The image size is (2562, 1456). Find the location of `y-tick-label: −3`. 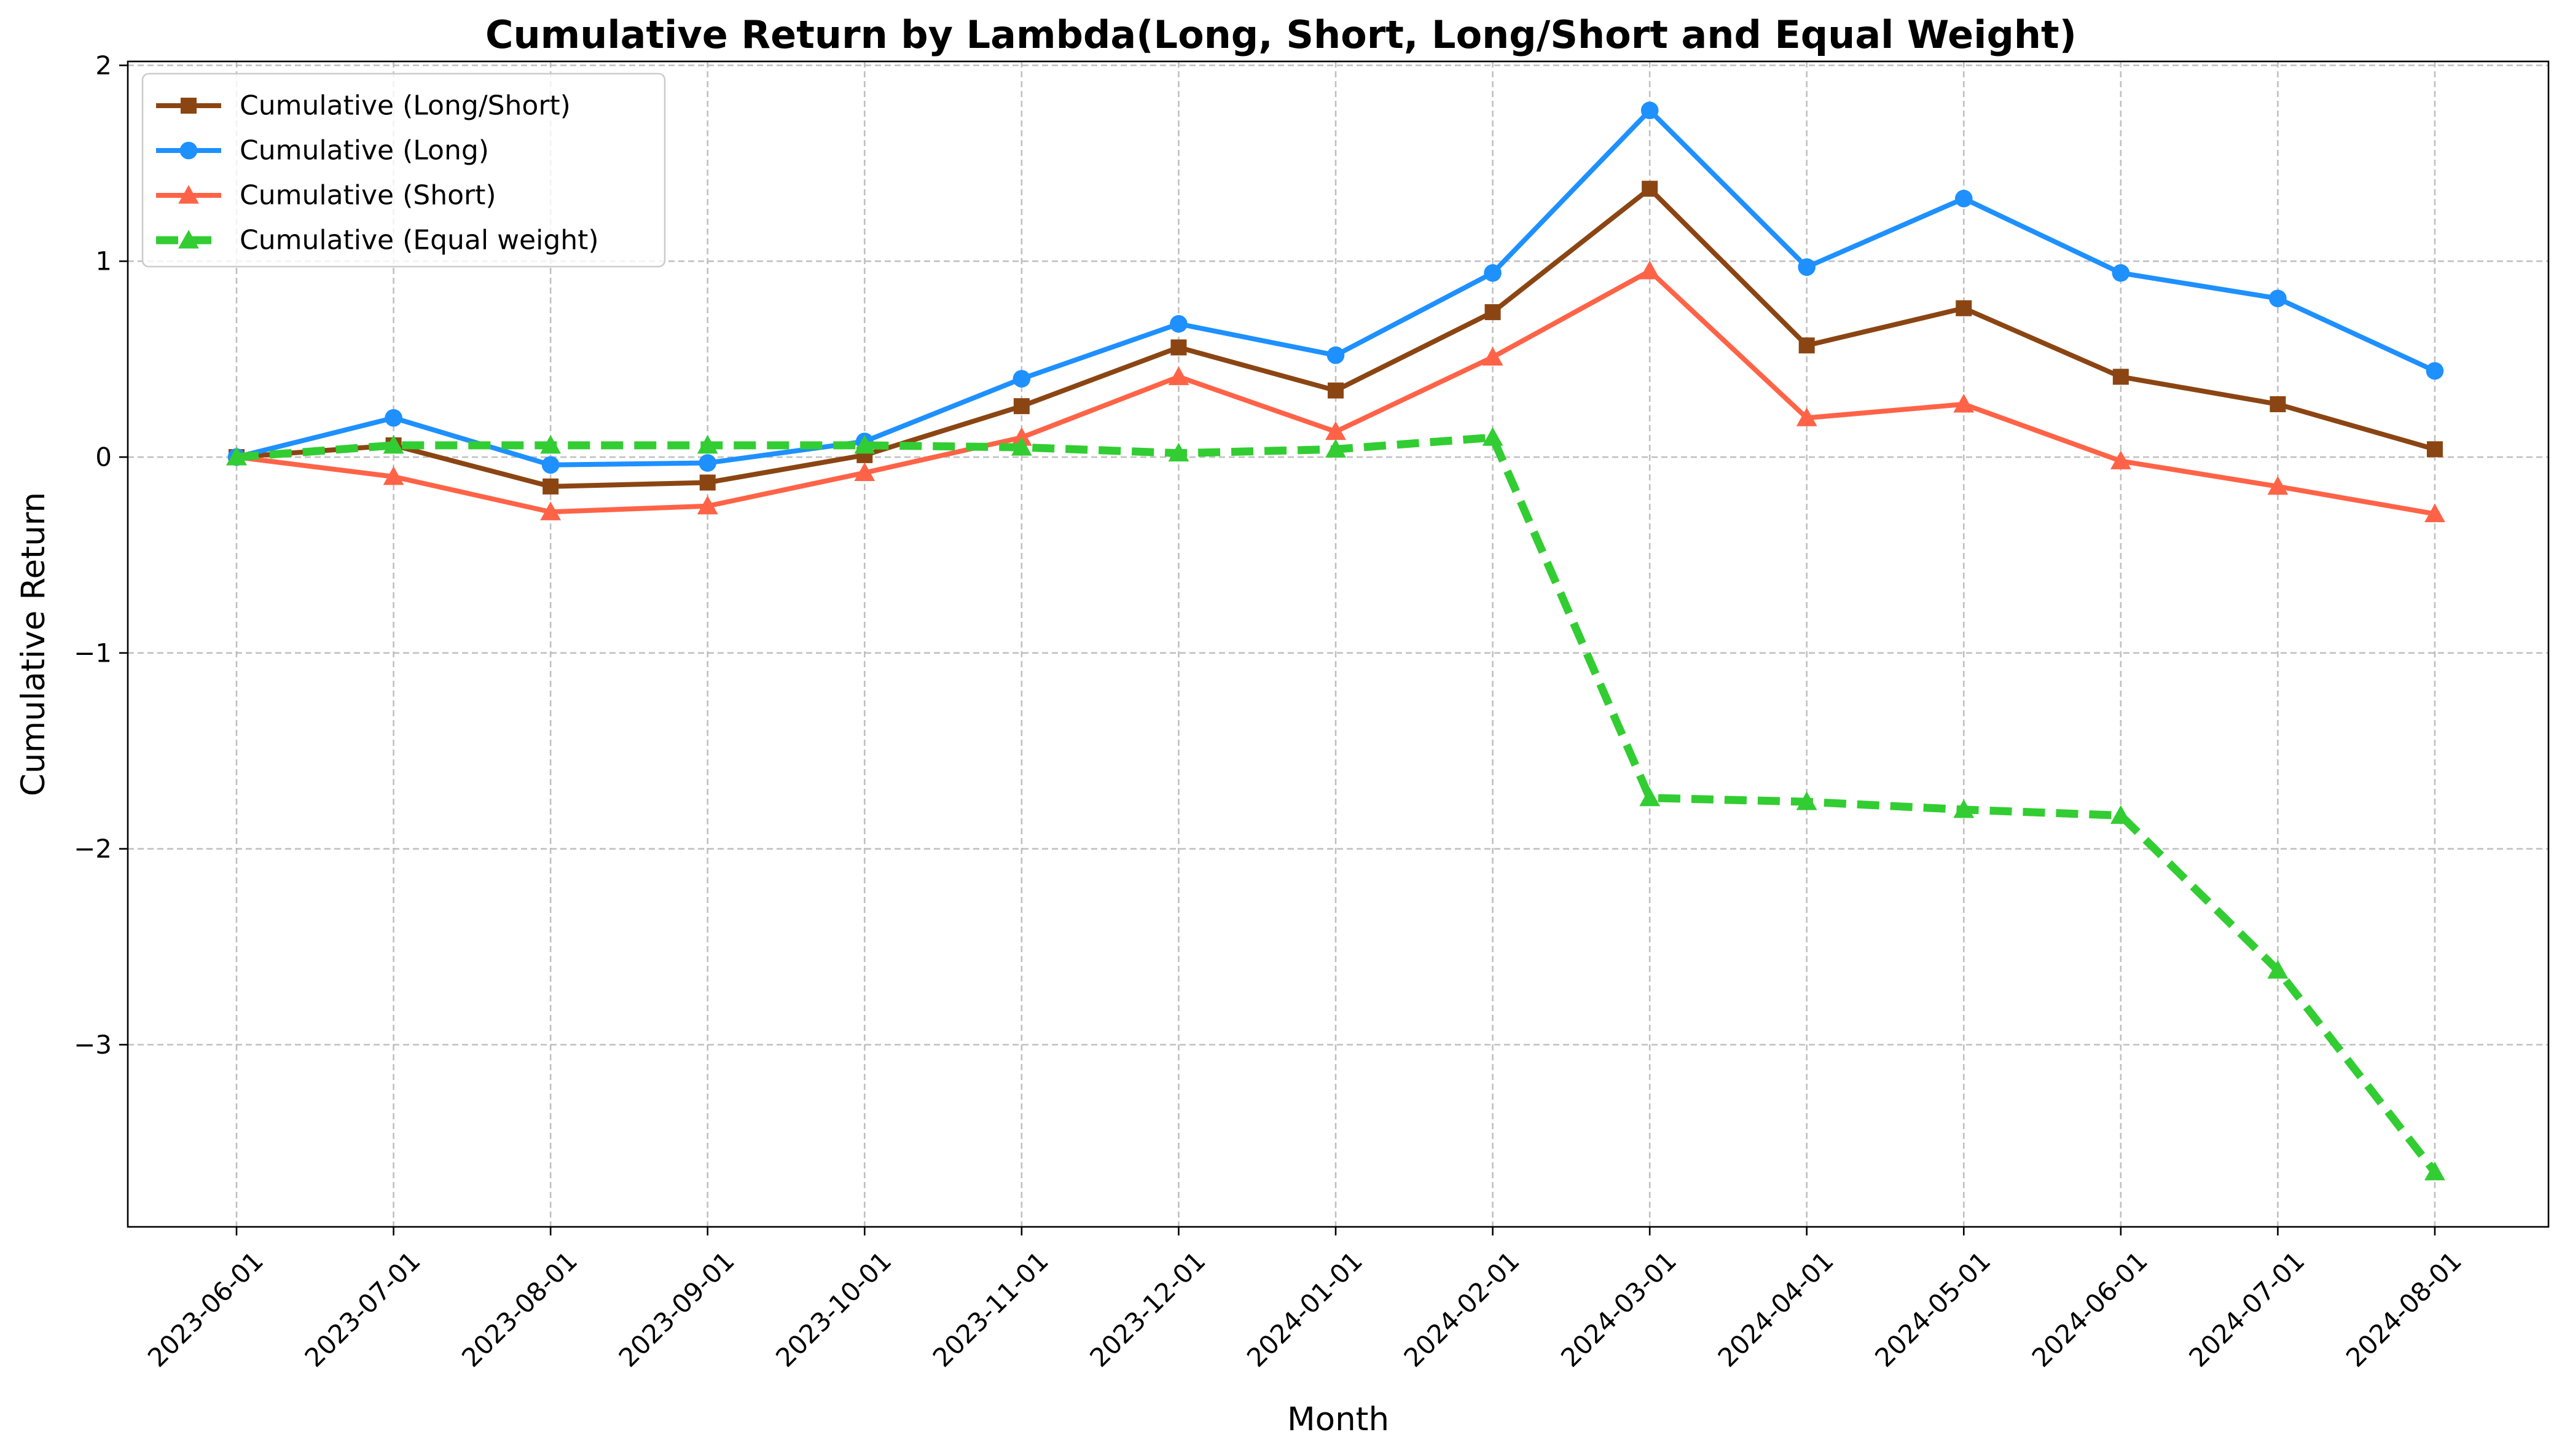

y-tick-label: −3 is located at coordinates (93, 1045).